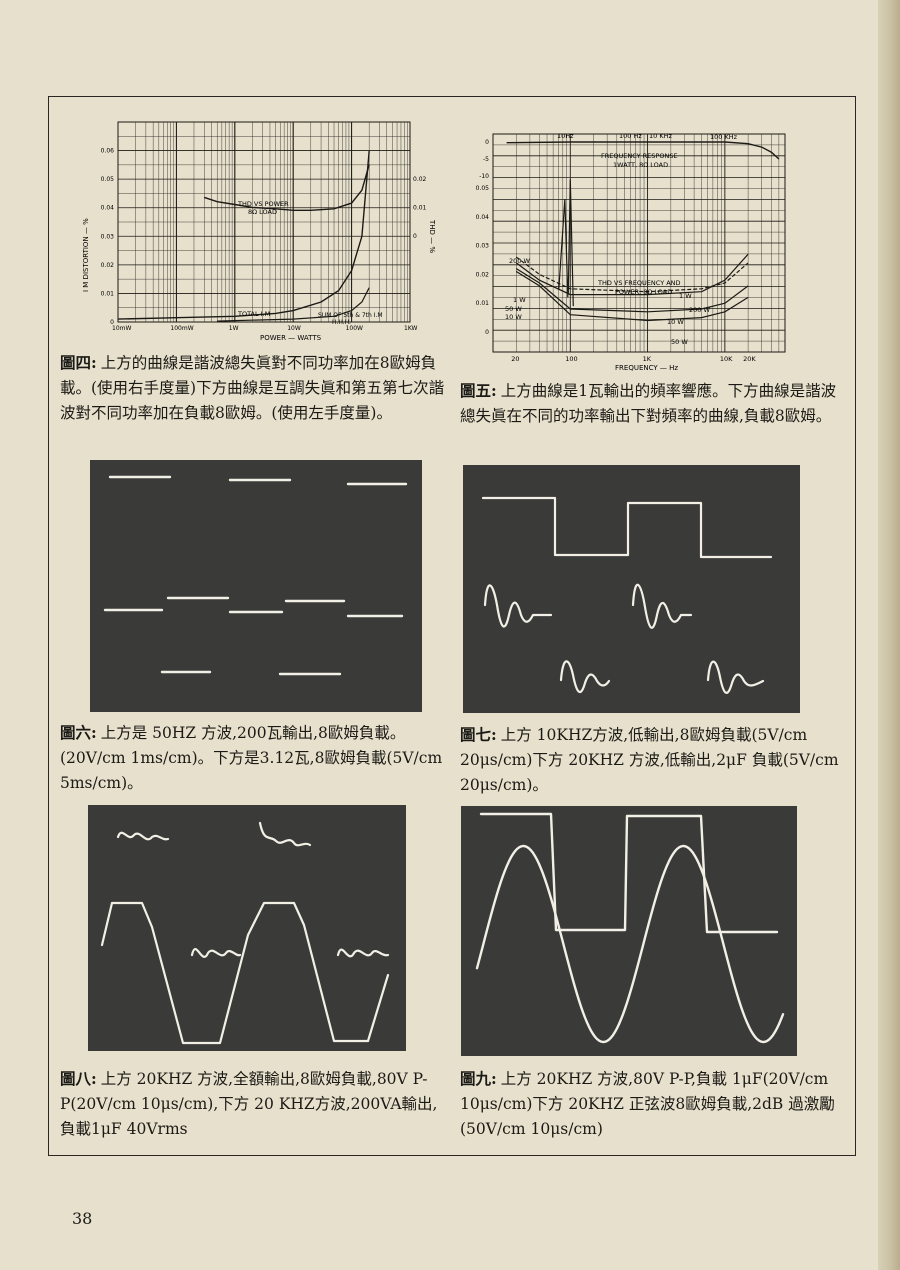 The height and width of the screenshot is (1270, 900). Describe the element at coordinates (565, 136) in the screenshot. I see `fig5-annot-10hz: 10Hz` at that location.